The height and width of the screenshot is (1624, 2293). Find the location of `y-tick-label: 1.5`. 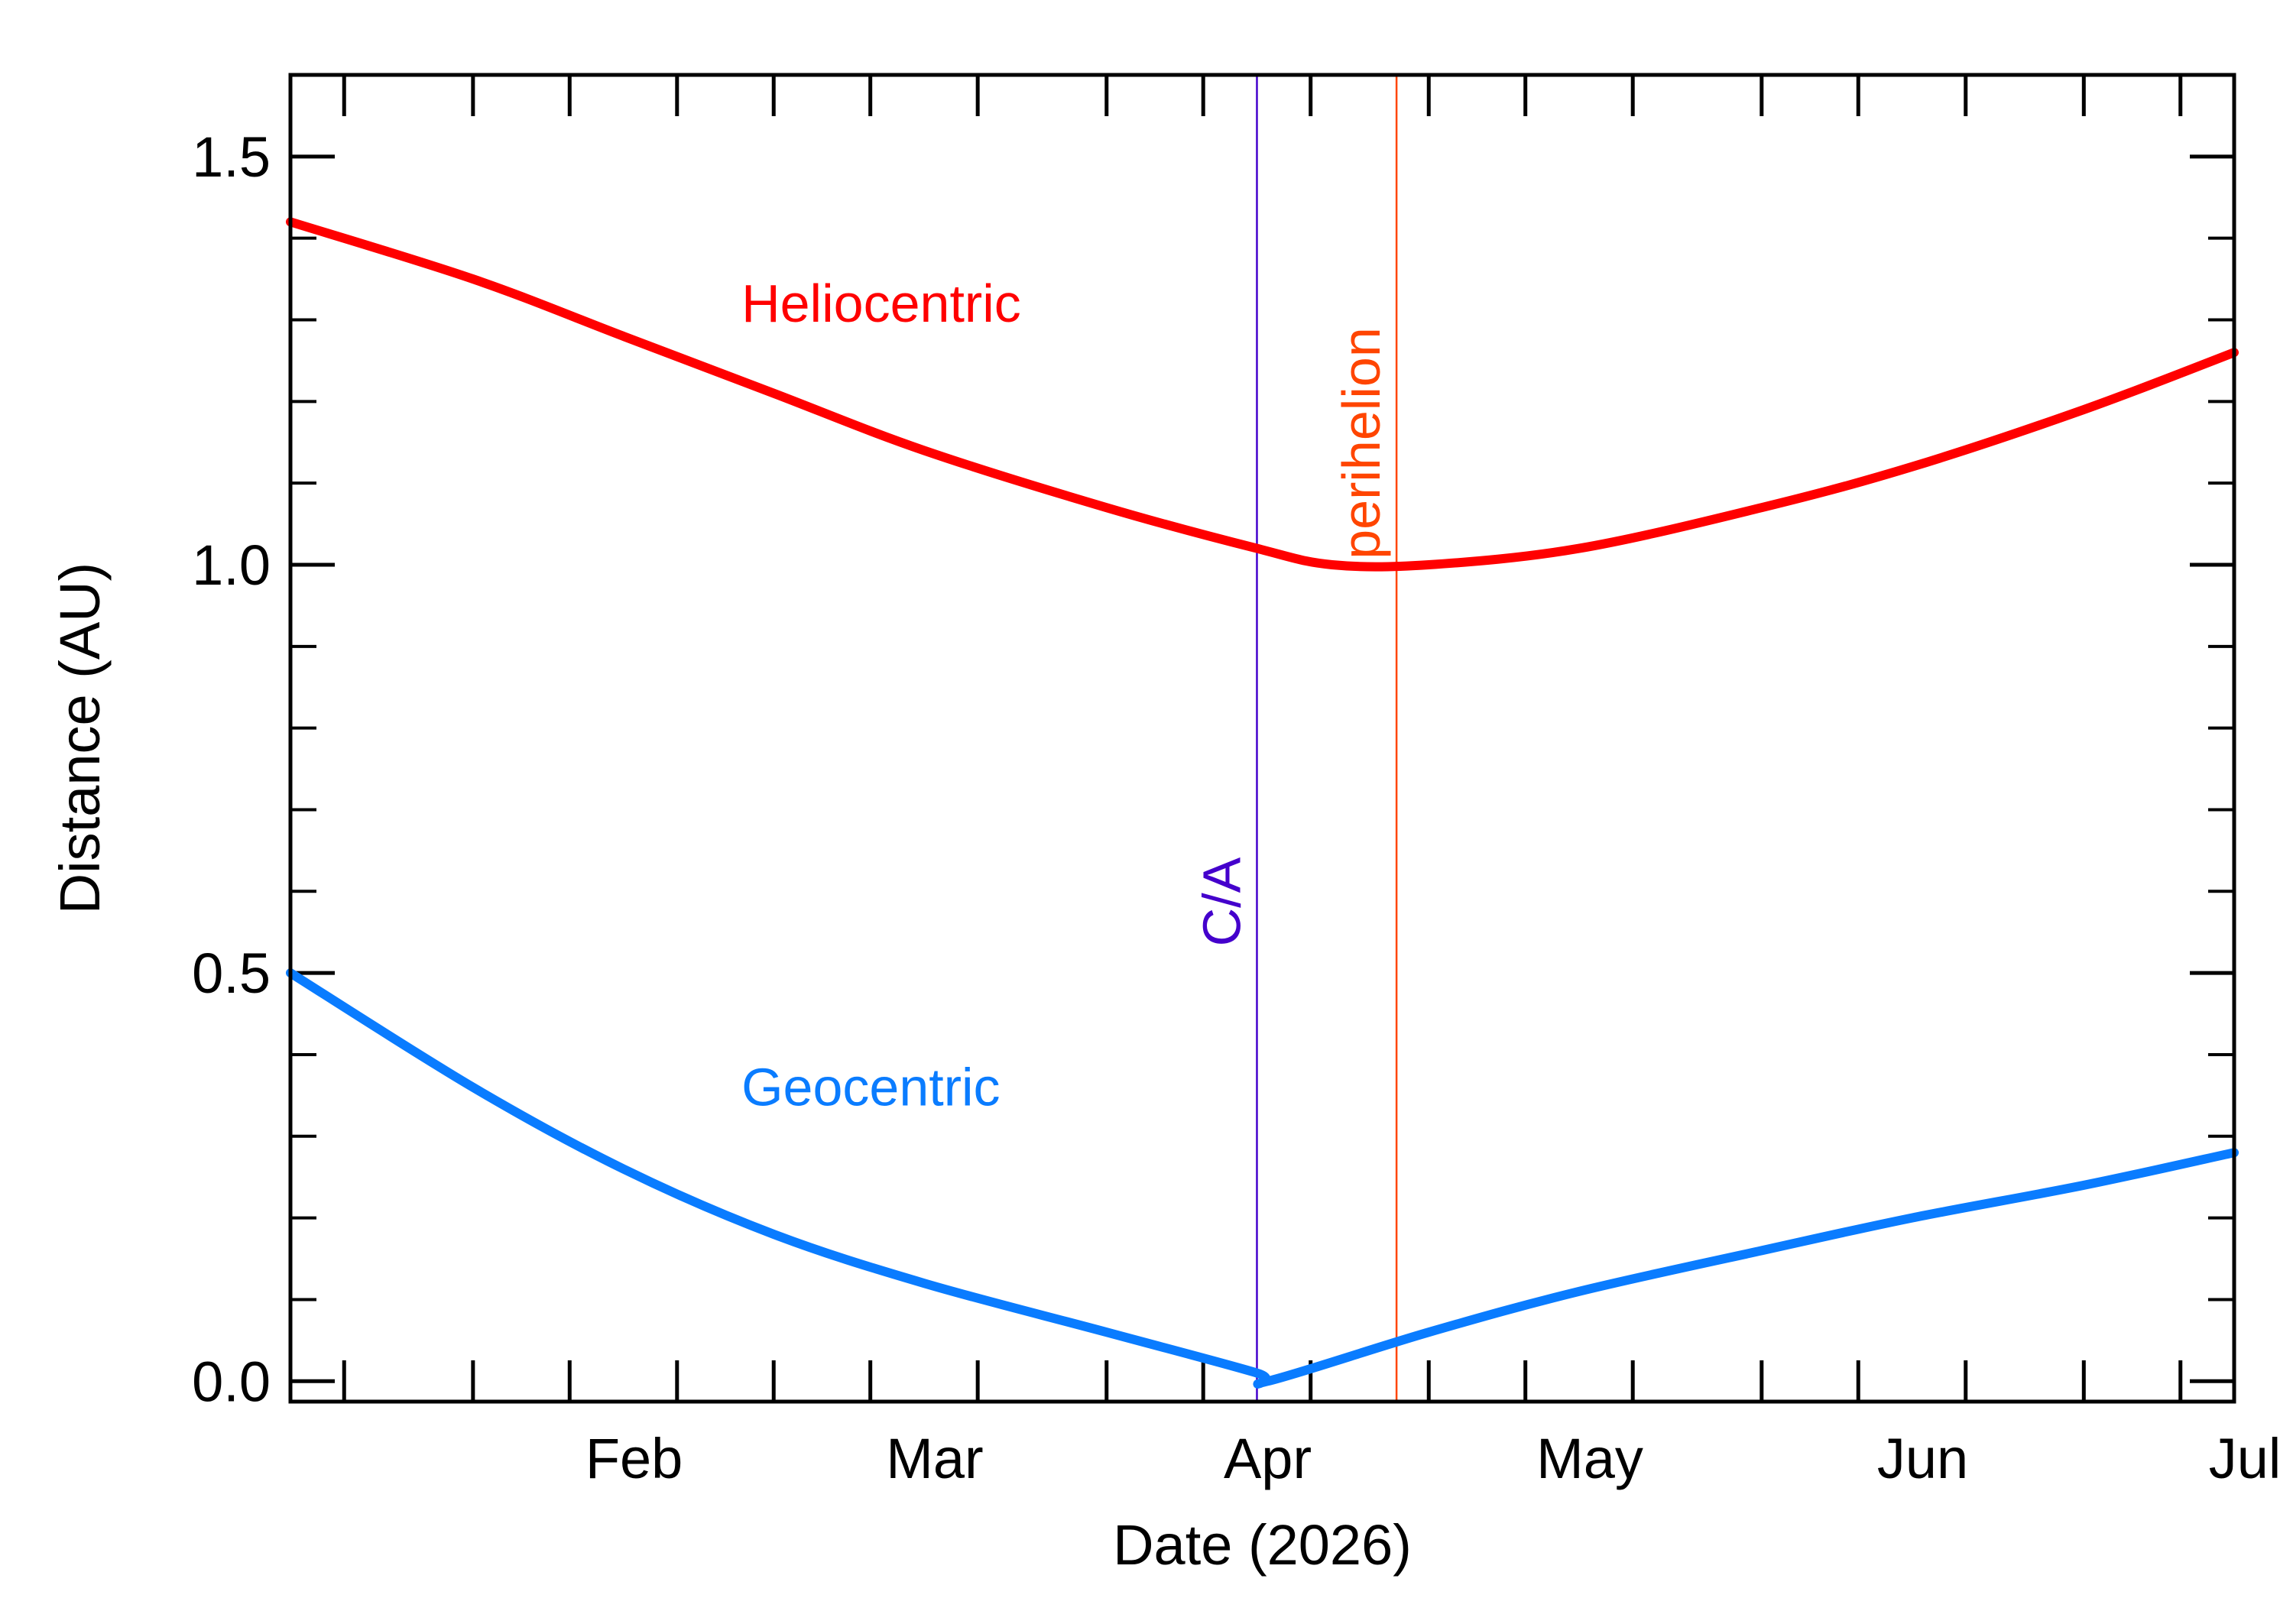

y-tick-label: 1.5 is located at coordinates (231, 157).